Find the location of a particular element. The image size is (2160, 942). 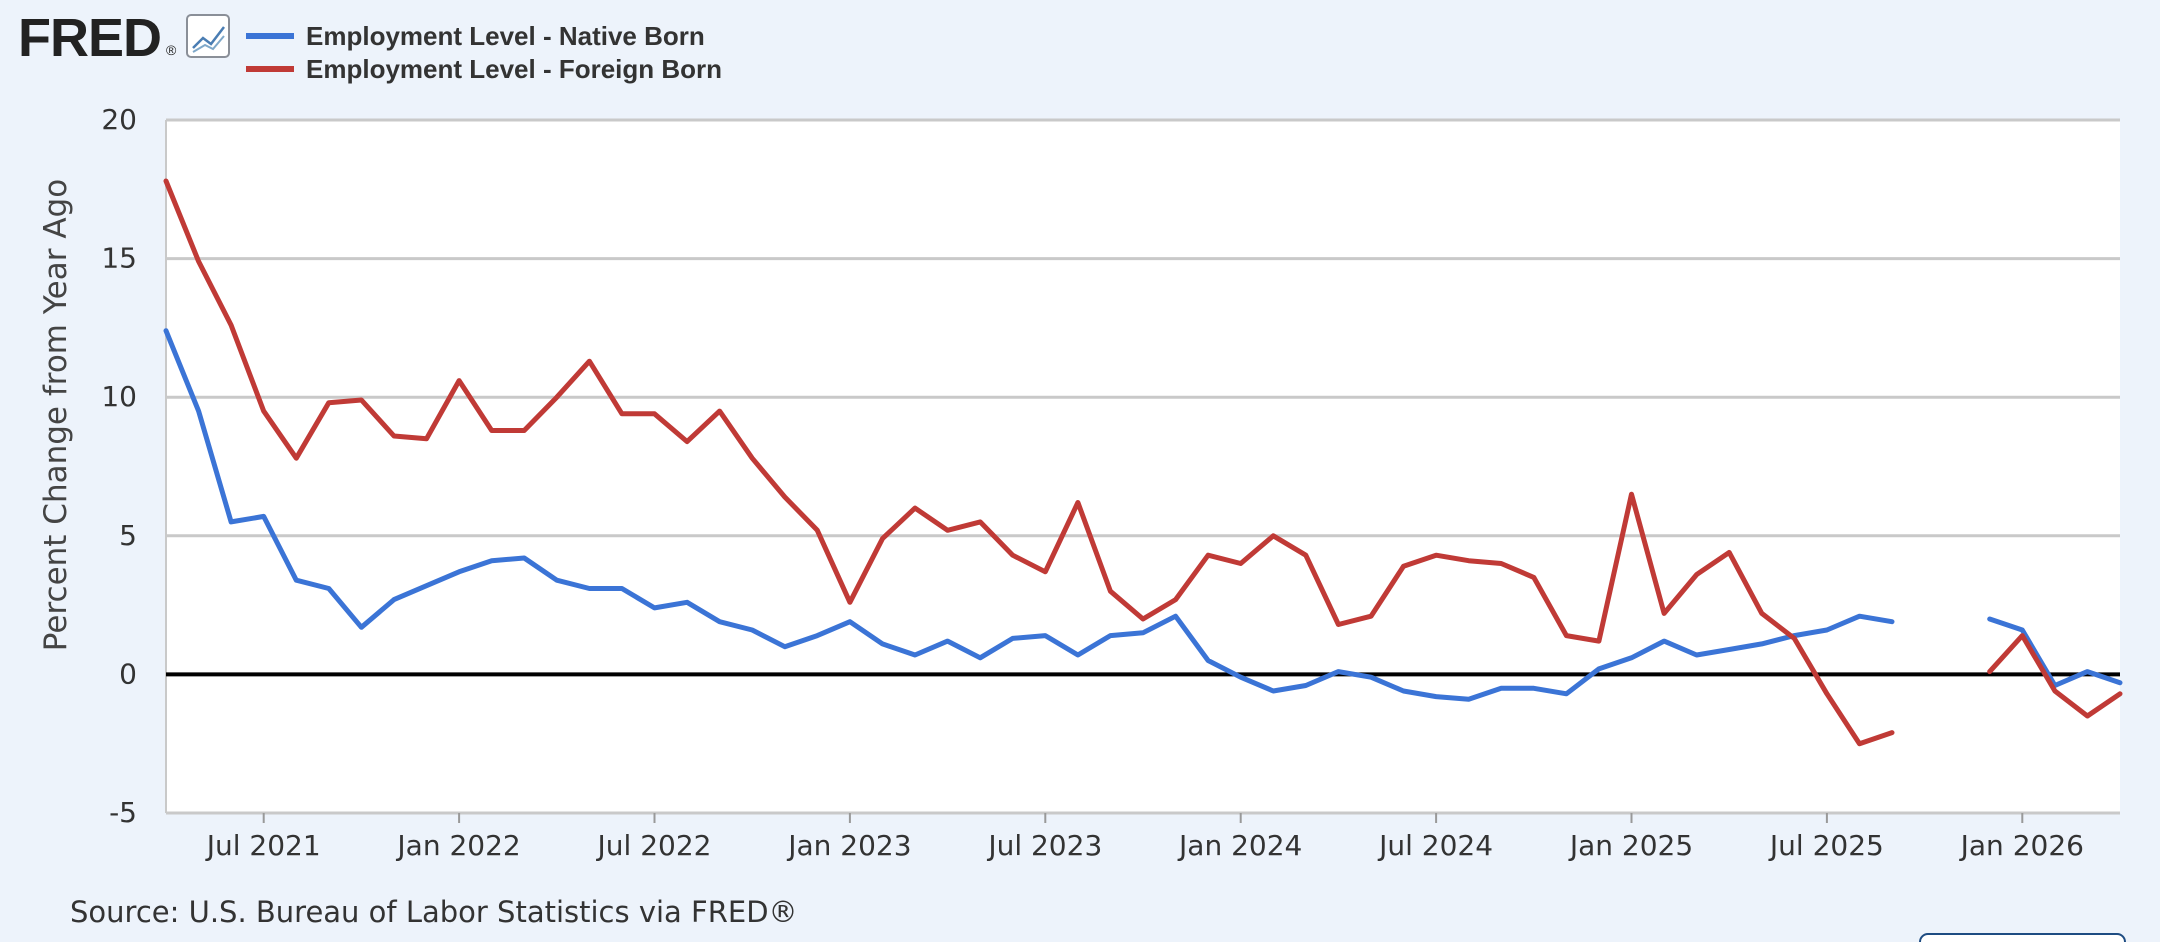

y-axis-ticks: -5 0 5 10 15 20 is located at coordinates (119, 466).